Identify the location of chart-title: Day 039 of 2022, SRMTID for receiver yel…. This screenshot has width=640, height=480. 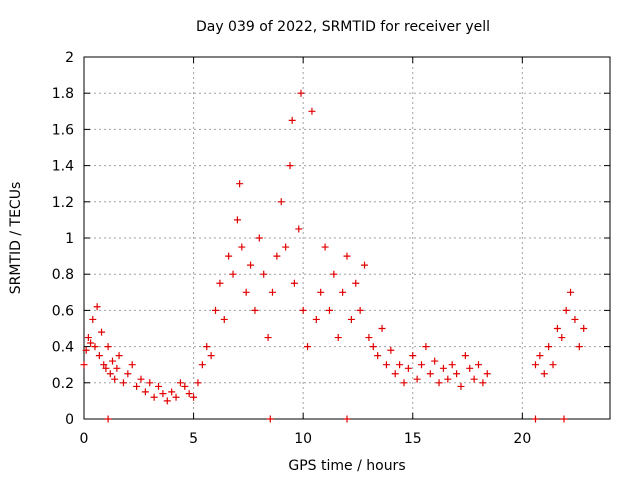
(343, 27).